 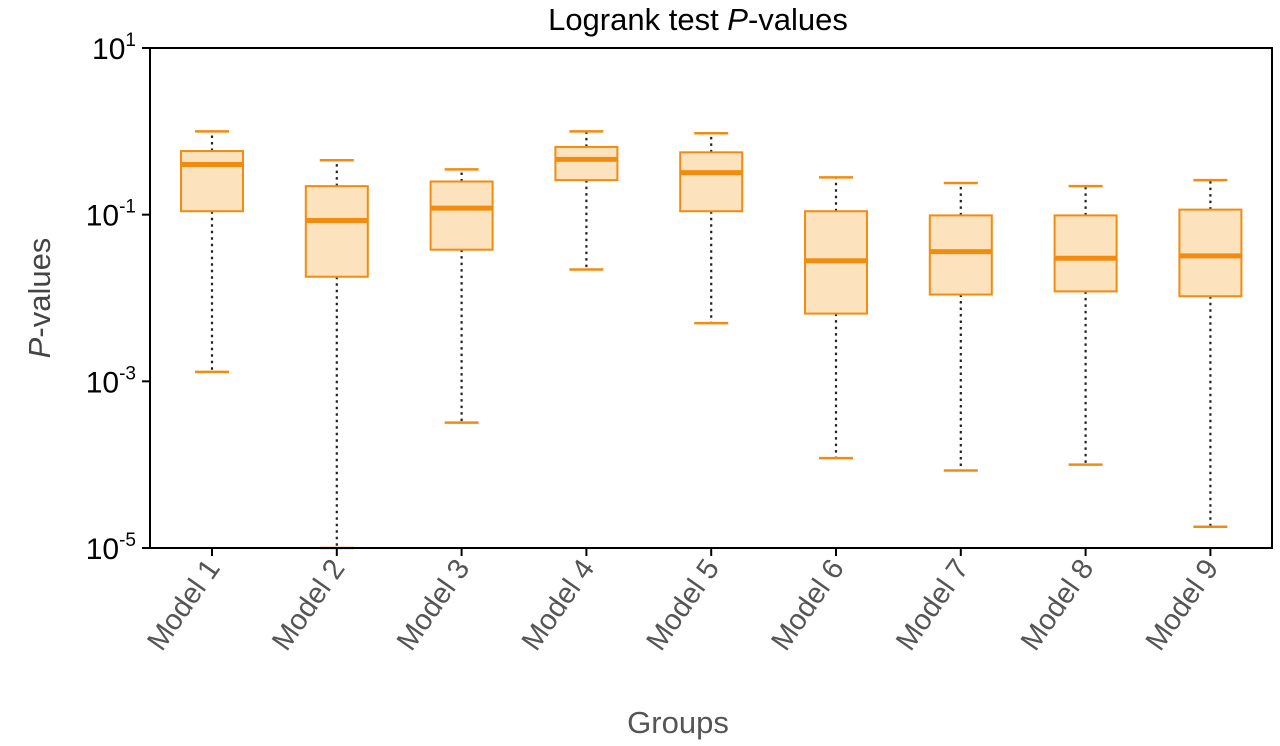 What do you see at coordinates (1057, 605) in the screenshot?
I see `x-tick-label: Model 8` at bounding box center [1057, 605].